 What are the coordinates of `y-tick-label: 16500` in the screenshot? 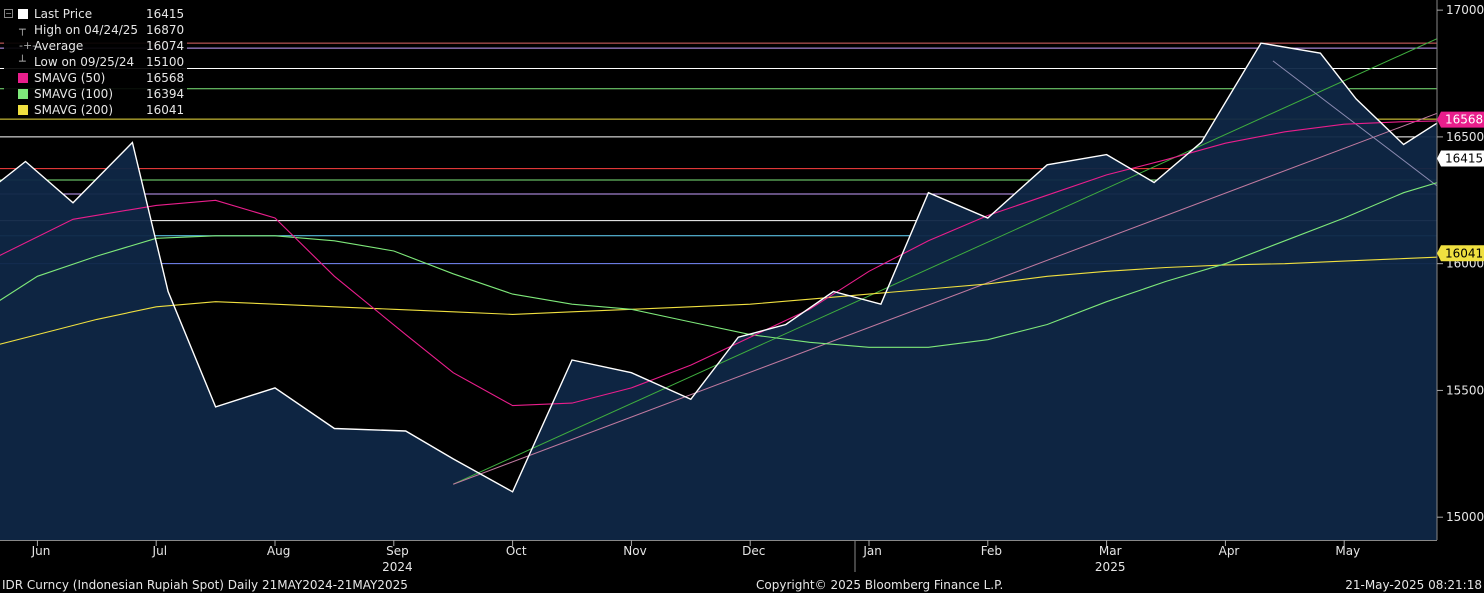 It's located at (1465, 137).